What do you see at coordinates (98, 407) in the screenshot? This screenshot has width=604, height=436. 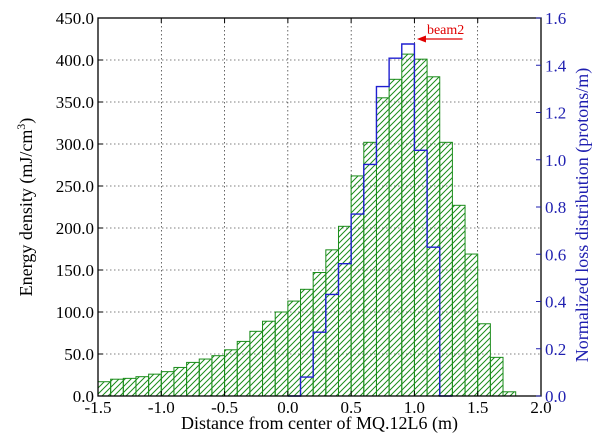 I see `x-tick-label: -1.5` at bounding box center [98, 407].